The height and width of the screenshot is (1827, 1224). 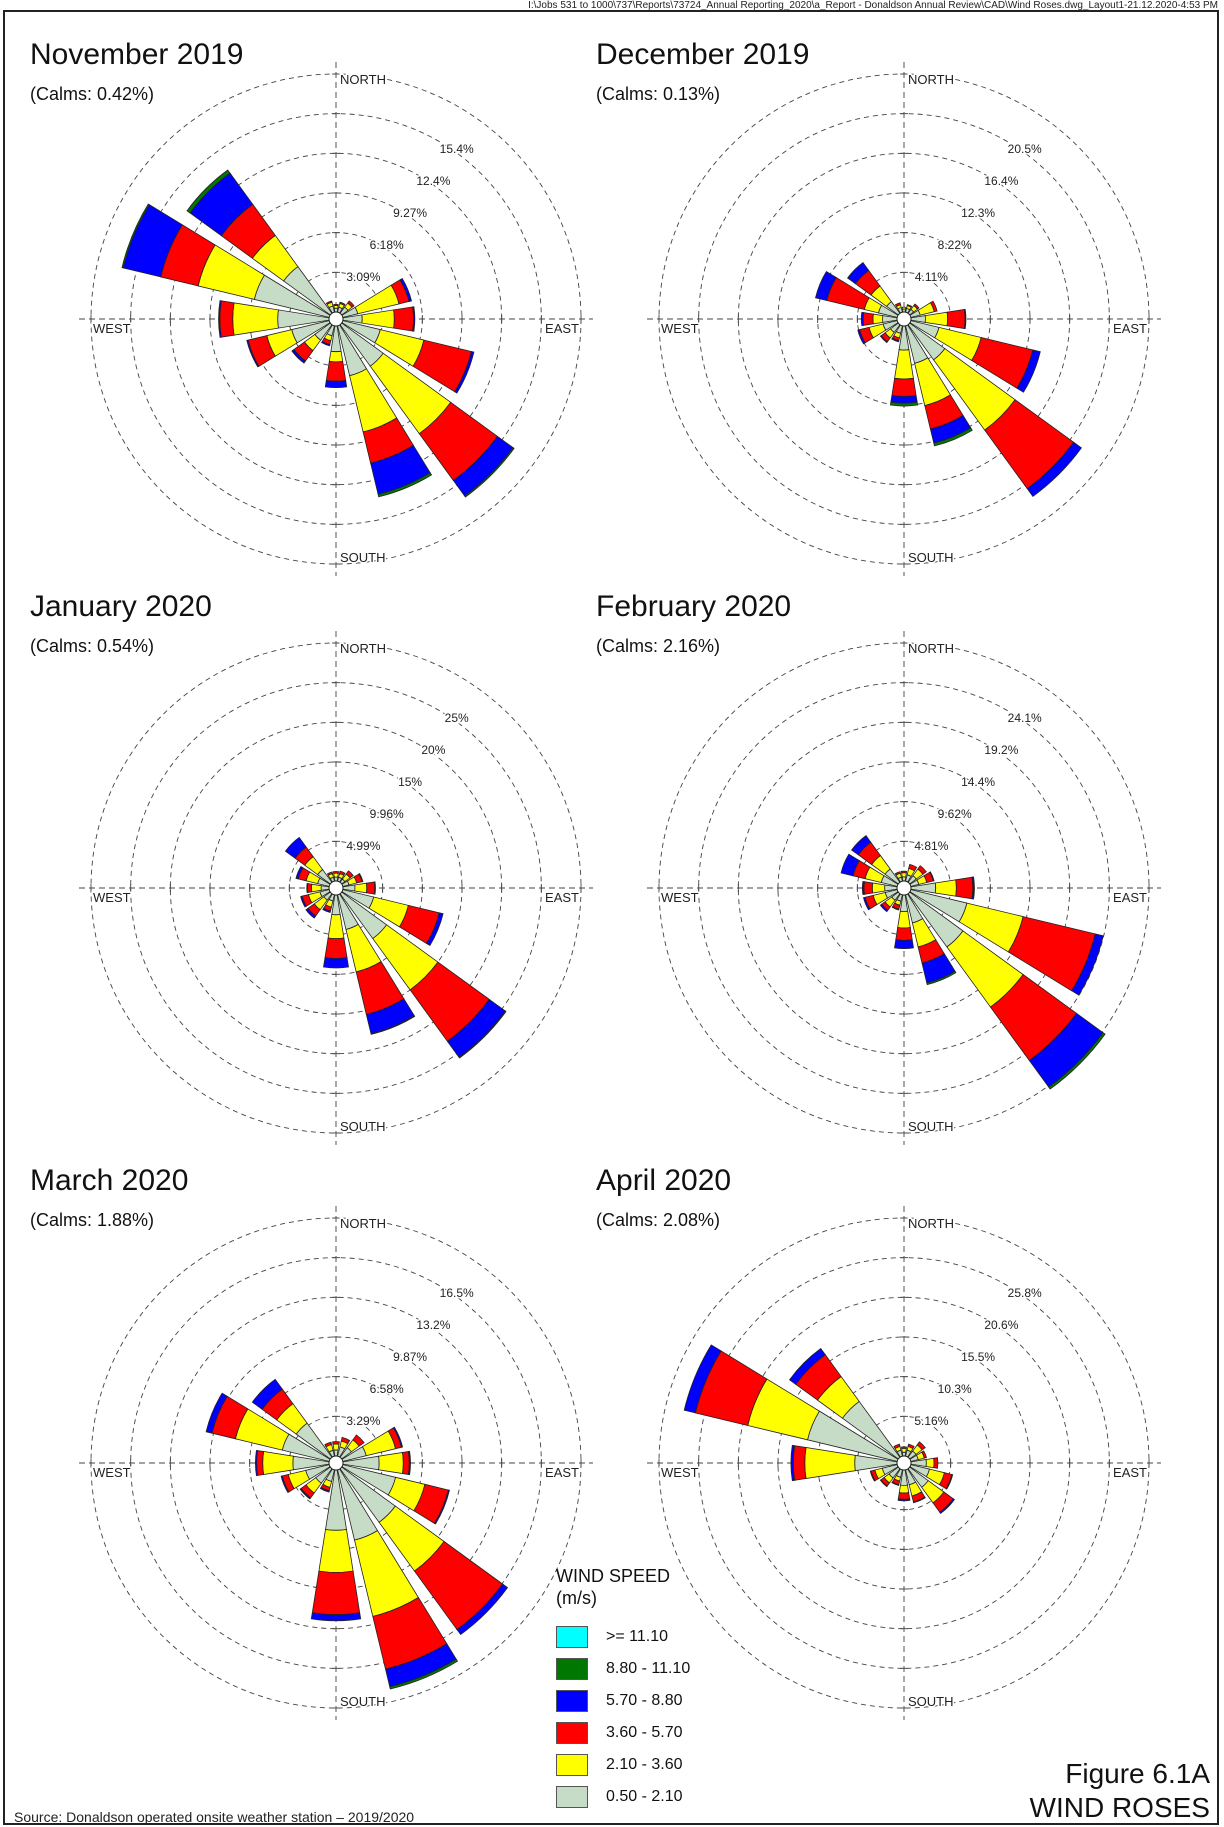 What do you see at coordinates (387, 245) in the screenshot?
I see `ring-label: 6.18%` at bounding box center [387, 245].